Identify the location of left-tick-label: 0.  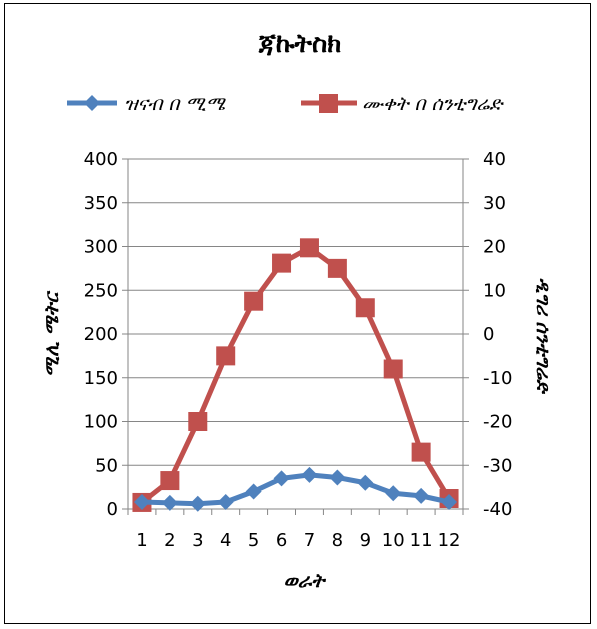
(112, 509).